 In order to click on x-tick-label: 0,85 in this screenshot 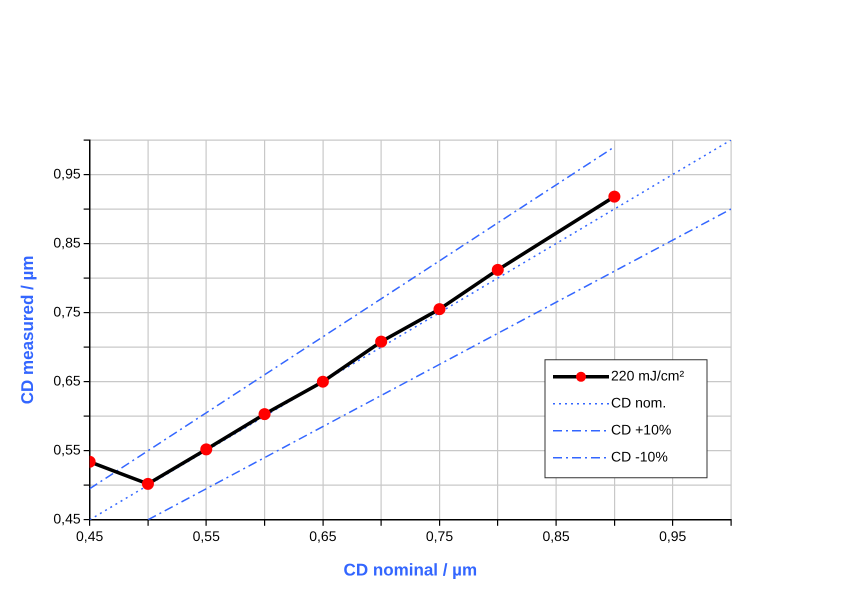, I will do `click(556, 536)`.